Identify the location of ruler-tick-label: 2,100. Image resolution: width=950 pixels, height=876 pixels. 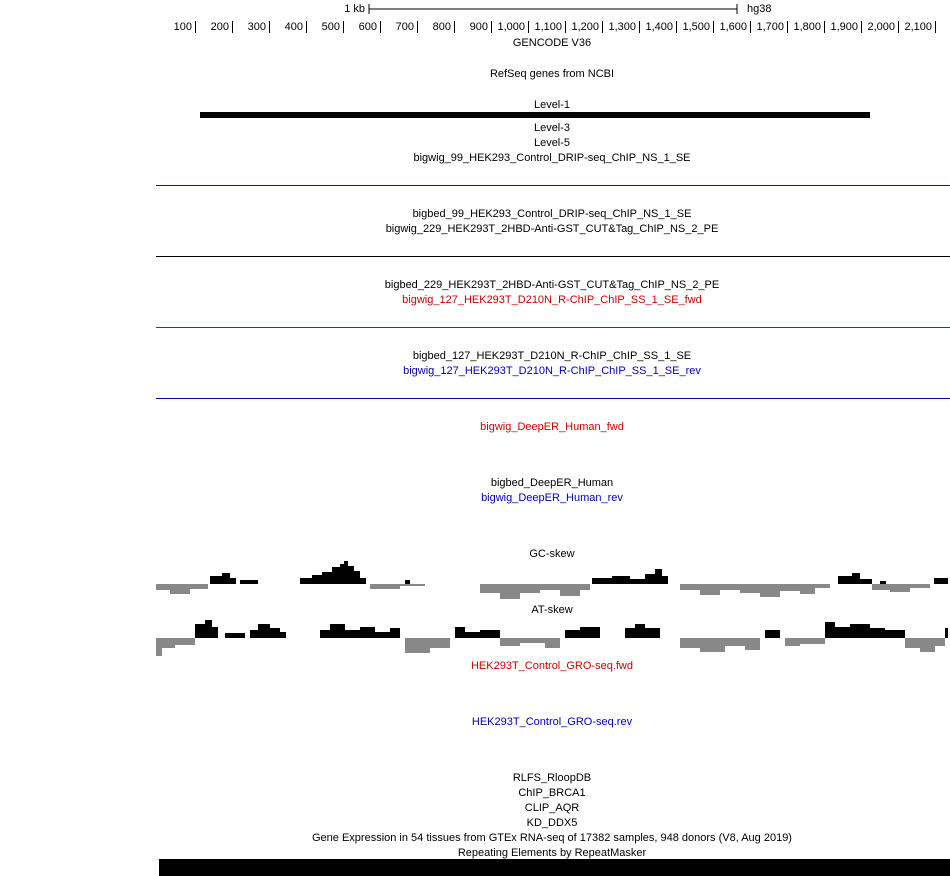
(918, 27).